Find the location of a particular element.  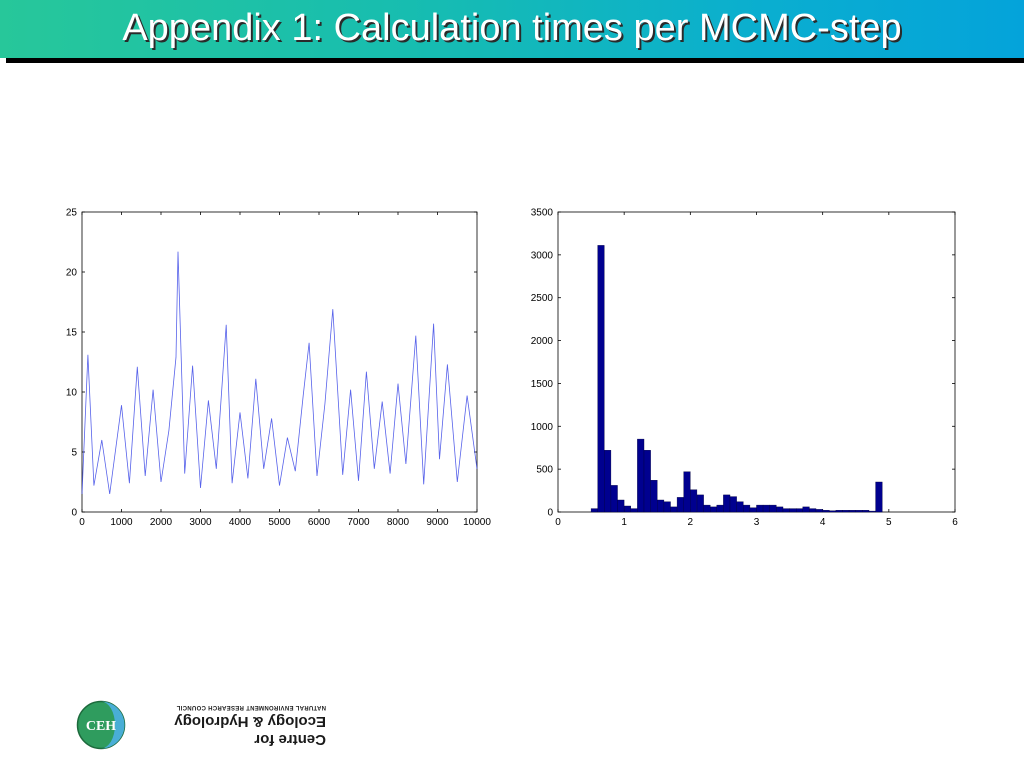

y-tick-label: 2000 is located at coordinates (542, 341).